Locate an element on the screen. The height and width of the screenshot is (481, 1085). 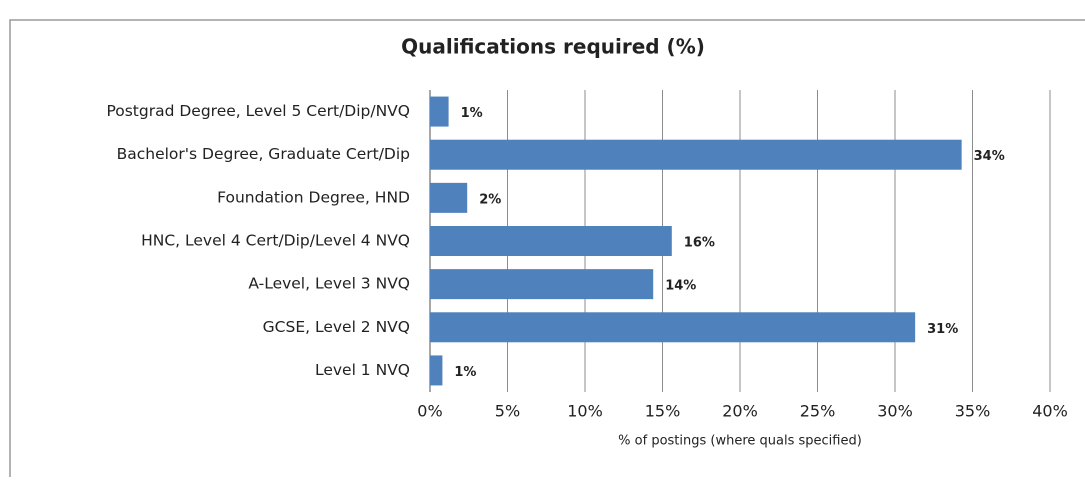
y-tick-label: Postgrad Degree, Level 5 Cert/Dip/NVQ is located at coordinates (258, 111).